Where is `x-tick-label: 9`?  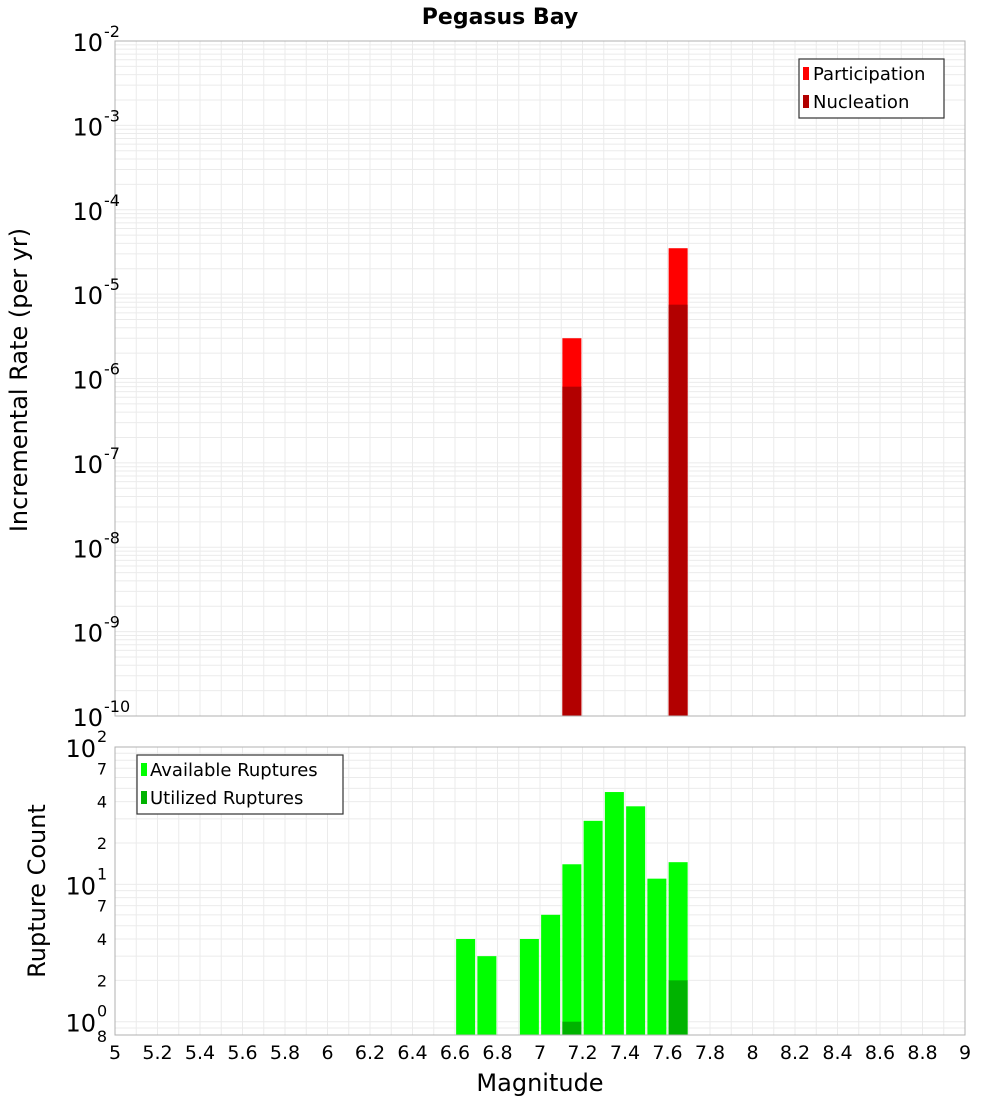
x-tick-label: 9 is located at coordinates (965, 1053).